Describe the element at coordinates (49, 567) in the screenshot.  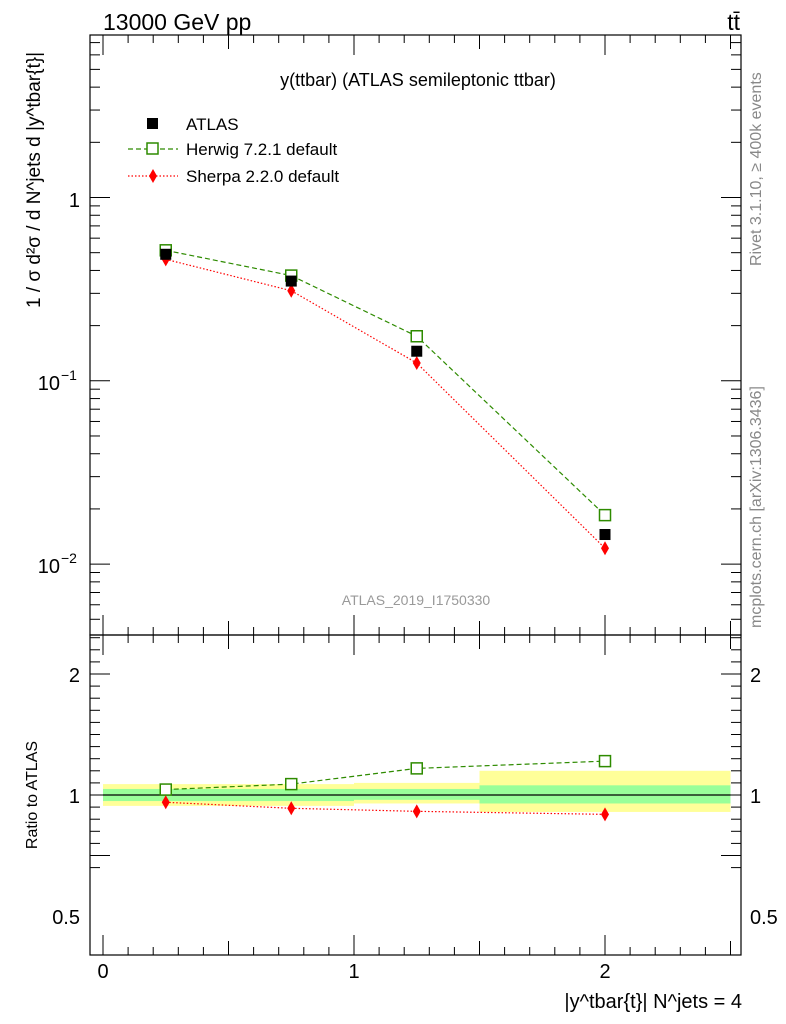
I see `ytick-label-0p01: 10` at that location.